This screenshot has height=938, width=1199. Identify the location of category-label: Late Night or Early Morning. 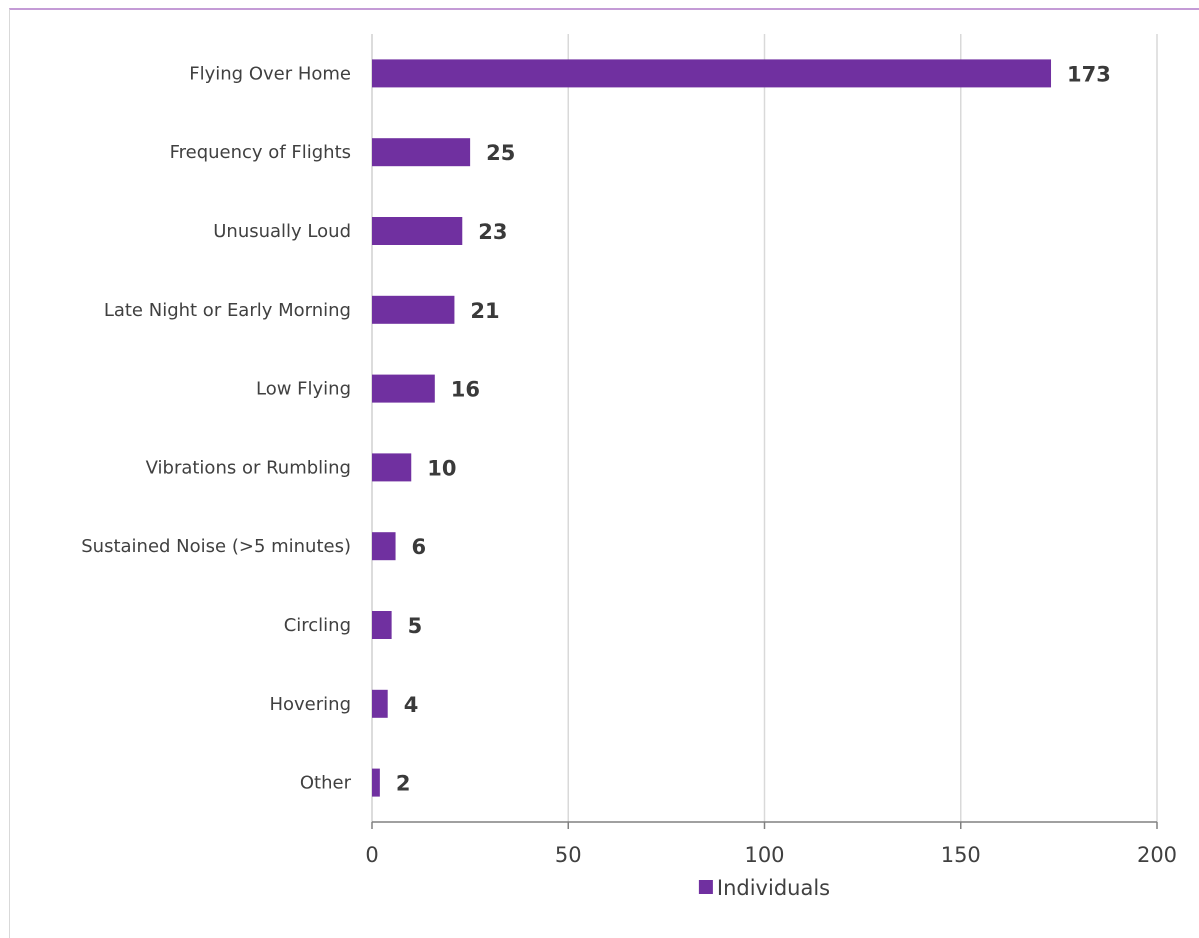
(227, 310).